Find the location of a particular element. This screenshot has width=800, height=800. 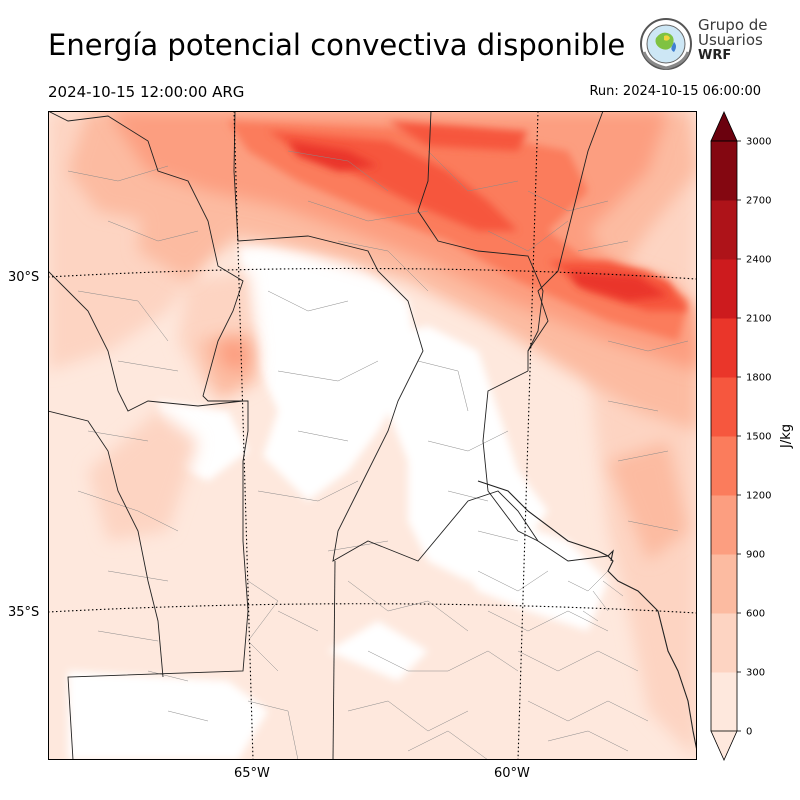

logo-line-3: WRF is located at coordinates (715, 55).